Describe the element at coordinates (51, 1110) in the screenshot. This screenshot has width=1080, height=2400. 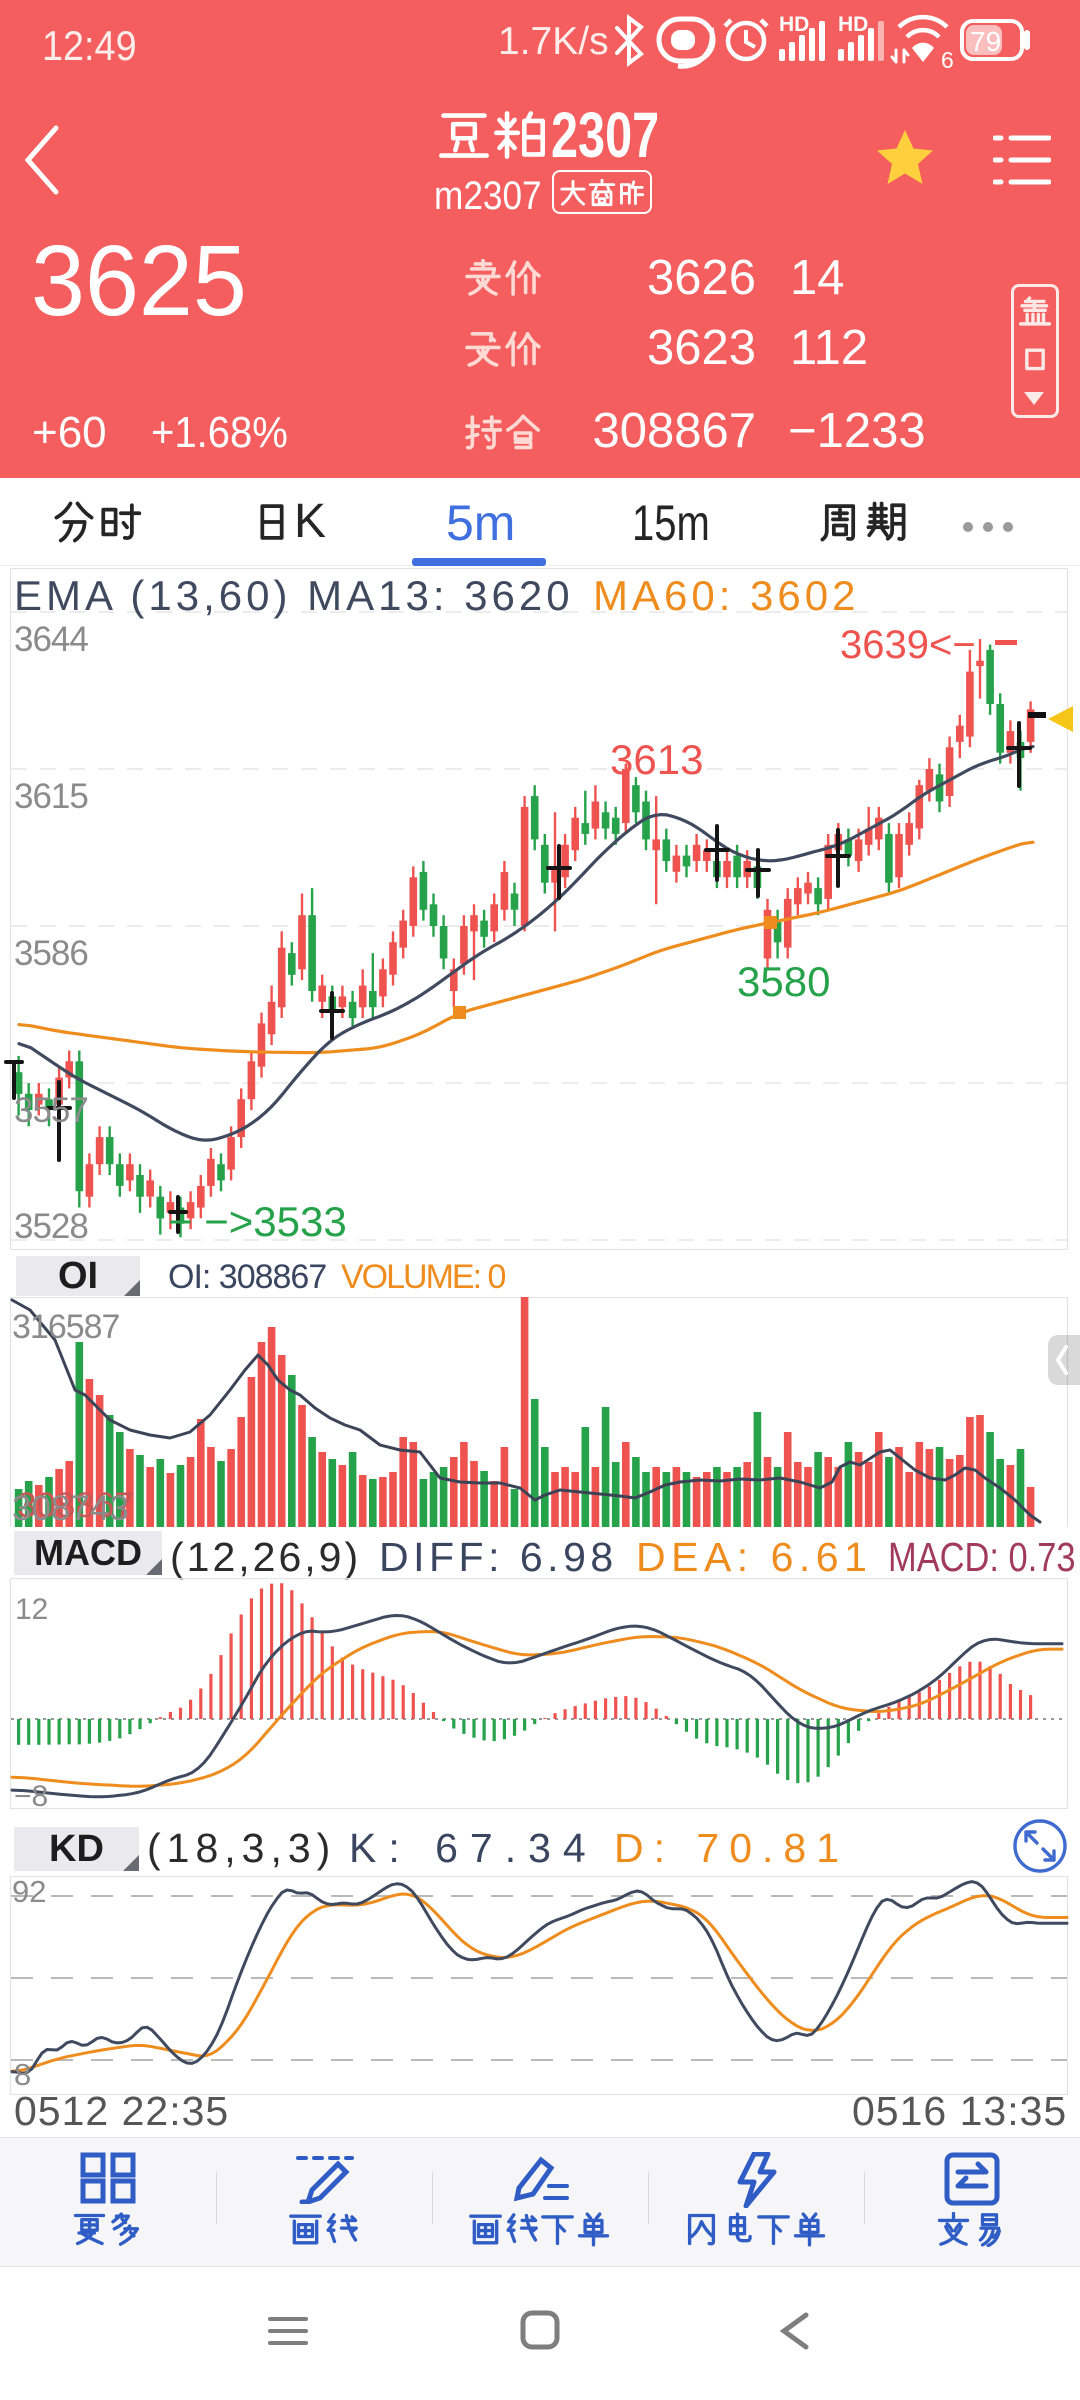
I see `svg-text: 3557` at that location.